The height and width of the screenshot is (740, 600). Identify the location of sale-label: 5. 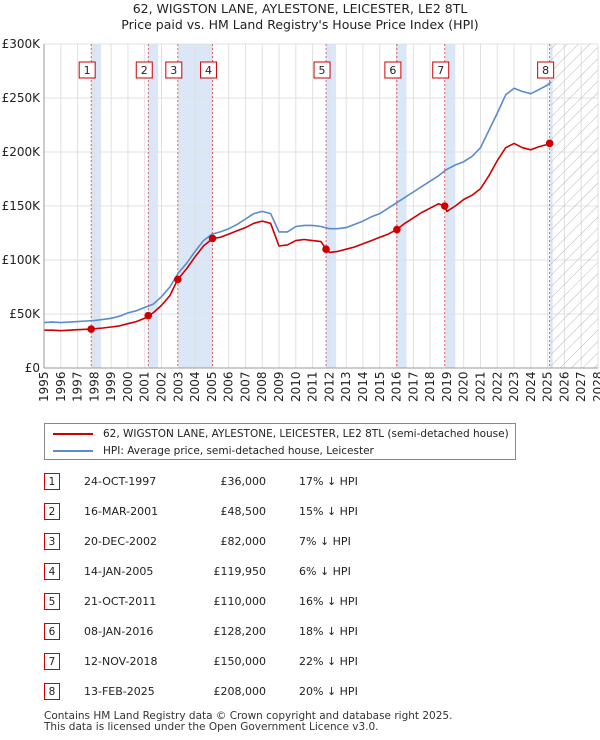
(322, 70).